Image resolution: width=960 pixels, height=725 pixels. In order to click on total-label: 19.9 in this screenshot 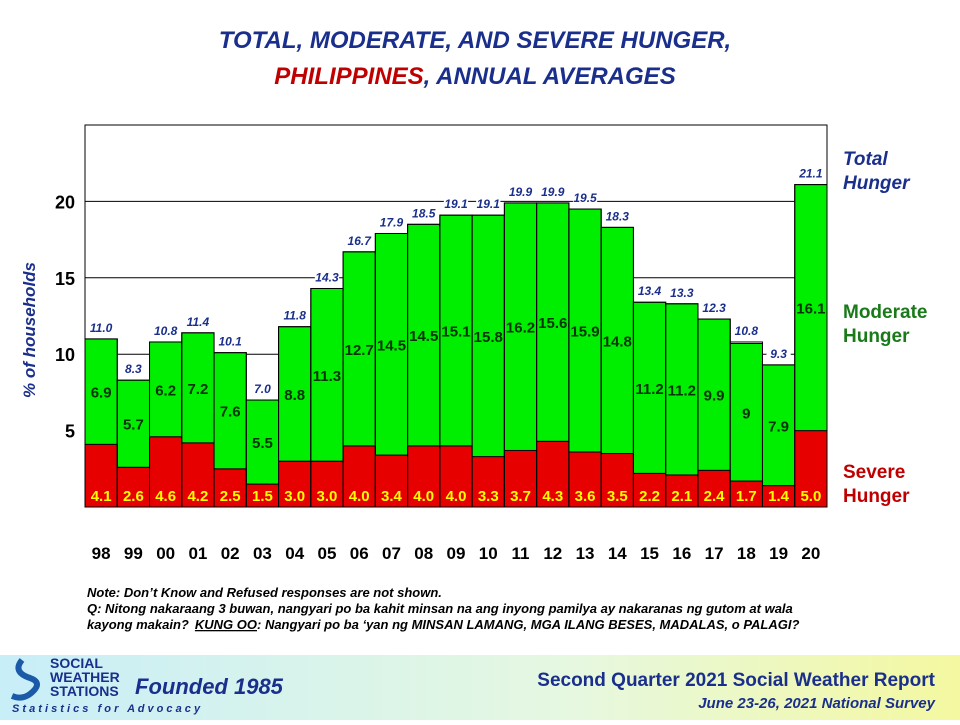, I will do `click(521, 192)`.